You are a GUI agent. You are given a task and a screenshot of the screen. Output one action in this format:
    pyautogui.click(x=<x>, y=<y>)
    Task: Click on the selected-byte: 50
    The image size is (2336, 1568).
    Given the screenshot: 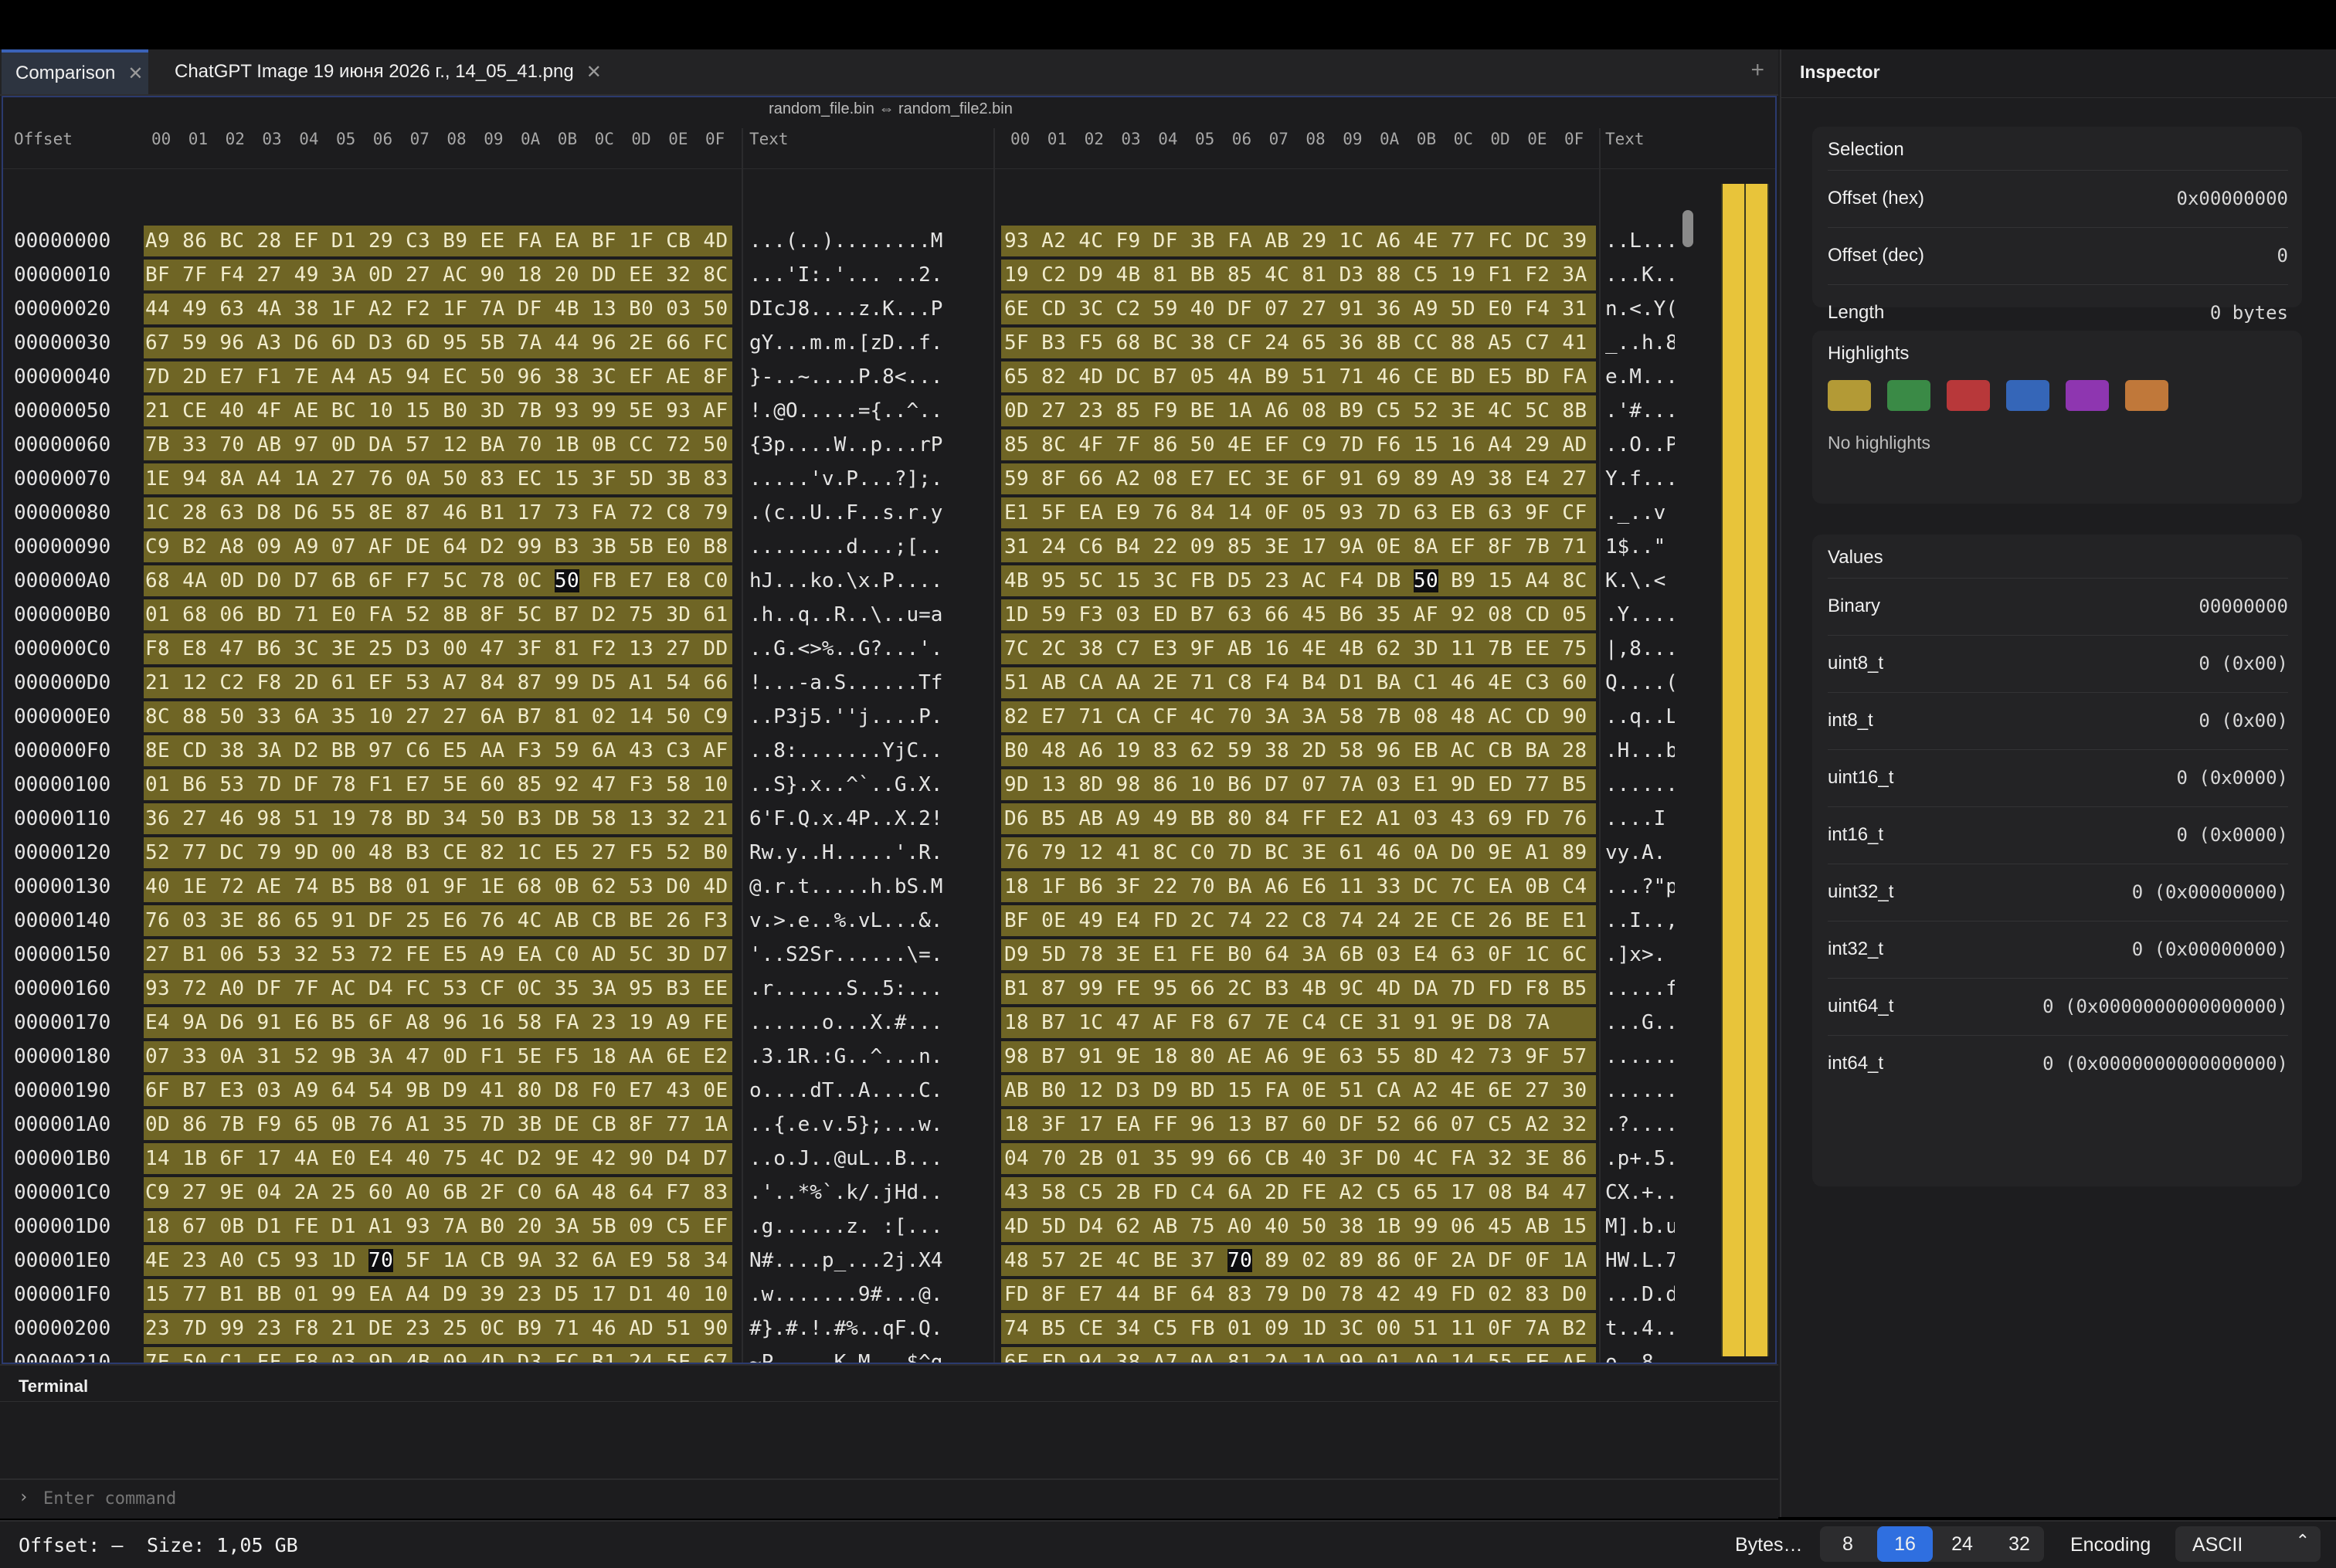 What is the action you would take?
    pyautogui.click(x=566, y=580)
    